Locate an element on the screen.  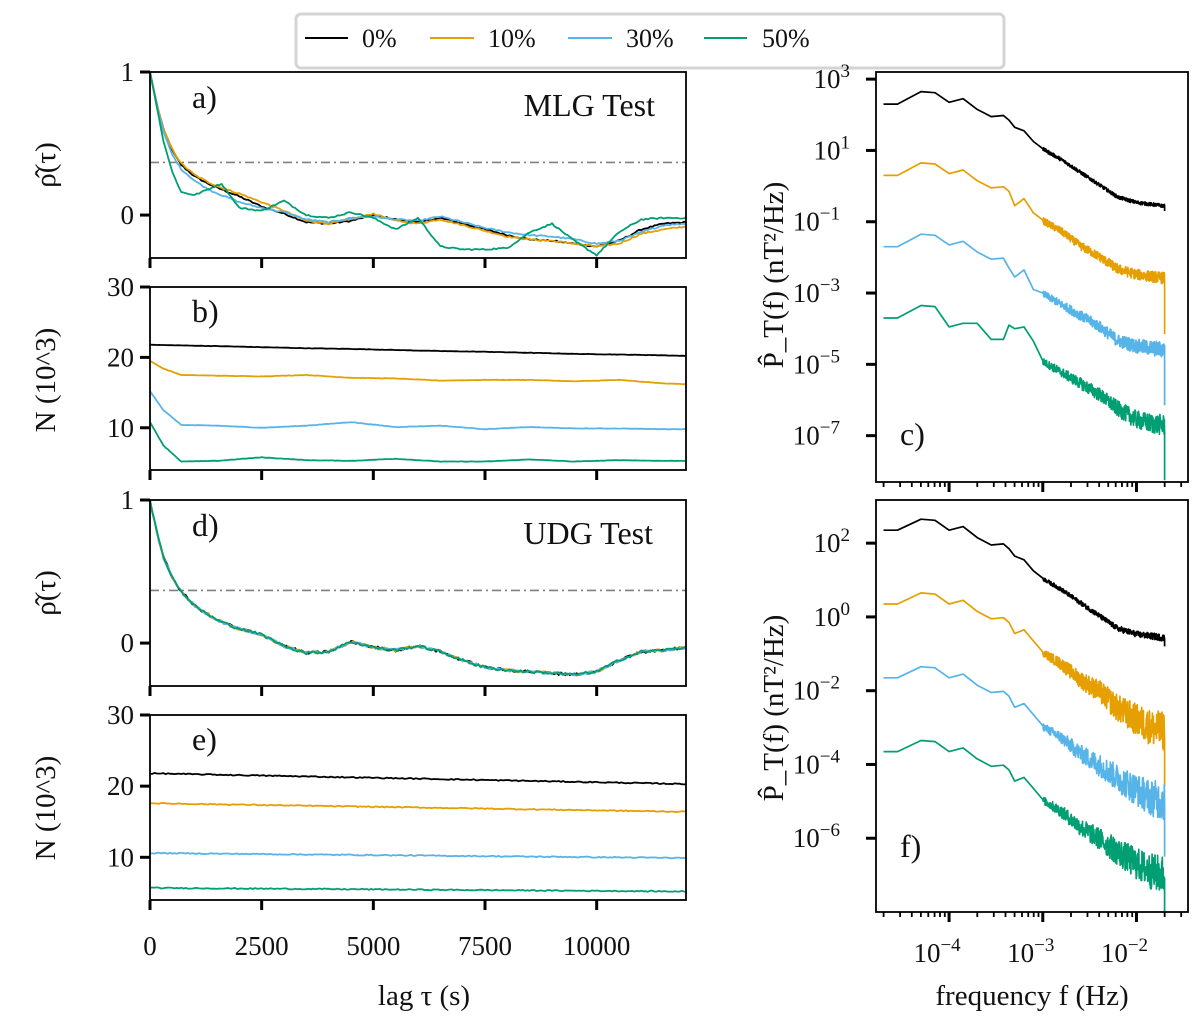
series-line-b-50pct is located at coordinates (418, 442).